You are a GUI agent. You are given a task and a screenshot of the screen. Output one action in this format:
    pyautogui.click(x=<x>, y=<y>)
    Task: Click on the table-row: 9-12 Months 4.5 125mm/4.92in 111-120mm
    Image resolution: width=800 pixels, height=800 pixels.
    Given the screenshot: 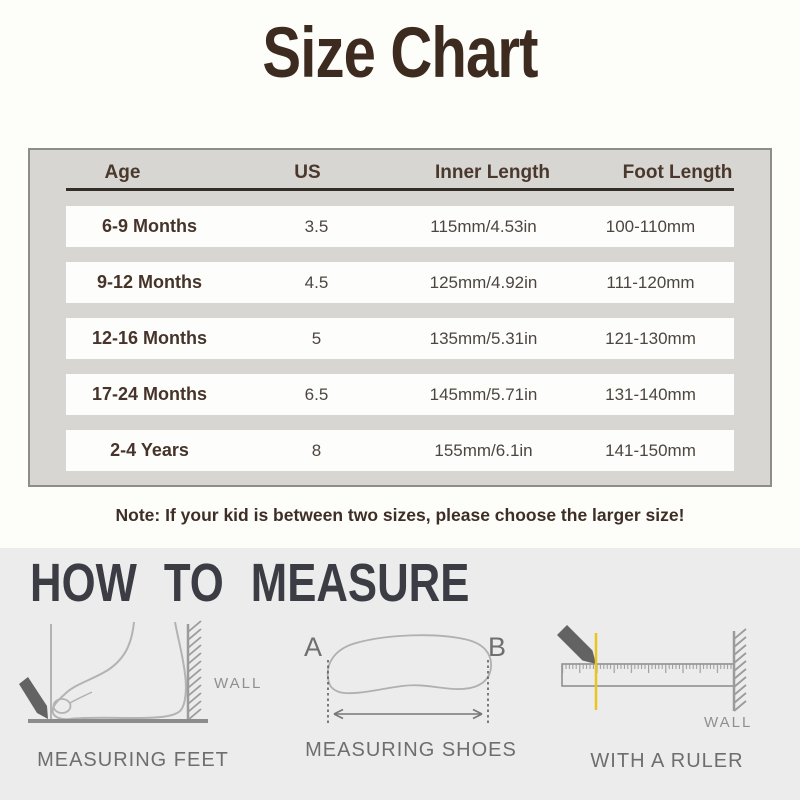 What is the action you would take?
    pyautogui.click(x=400, y=282)
    